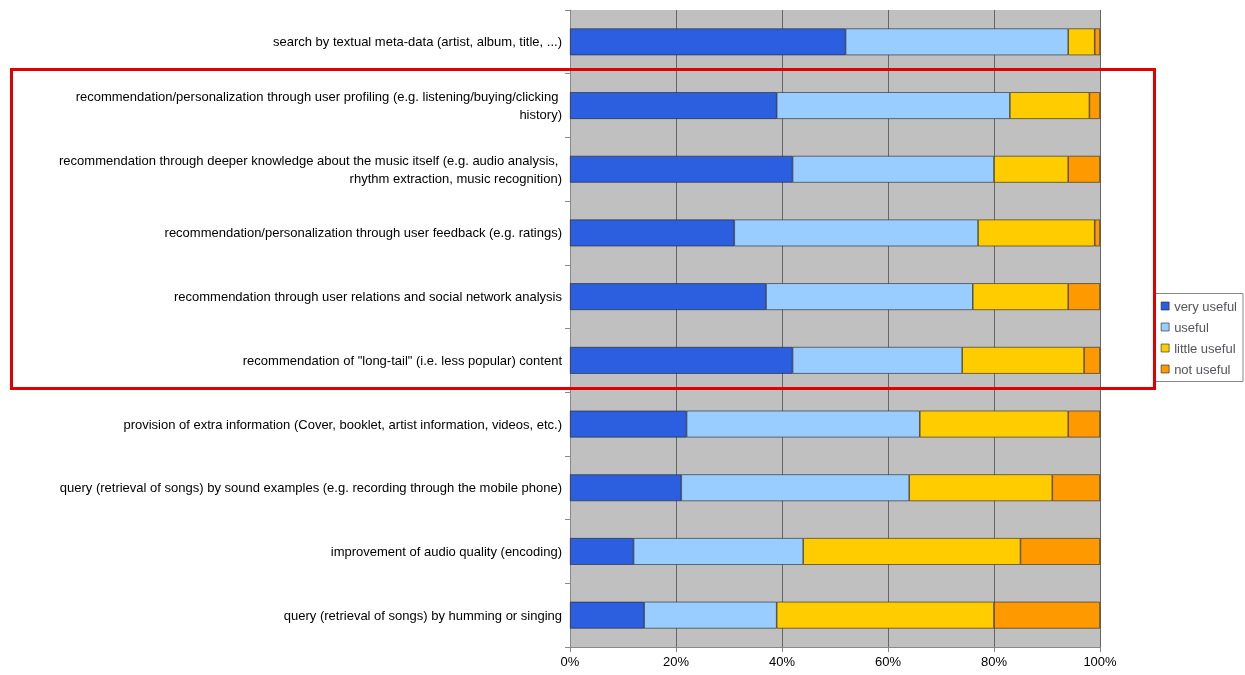 The height and width of the screenshot is (675, 1245). Describe the element at coordinates (342, 424) in the screenshot. I see `y-tick-label: provision of extra information (Cover, booklet, artist information, videos, etc.)` at that location.